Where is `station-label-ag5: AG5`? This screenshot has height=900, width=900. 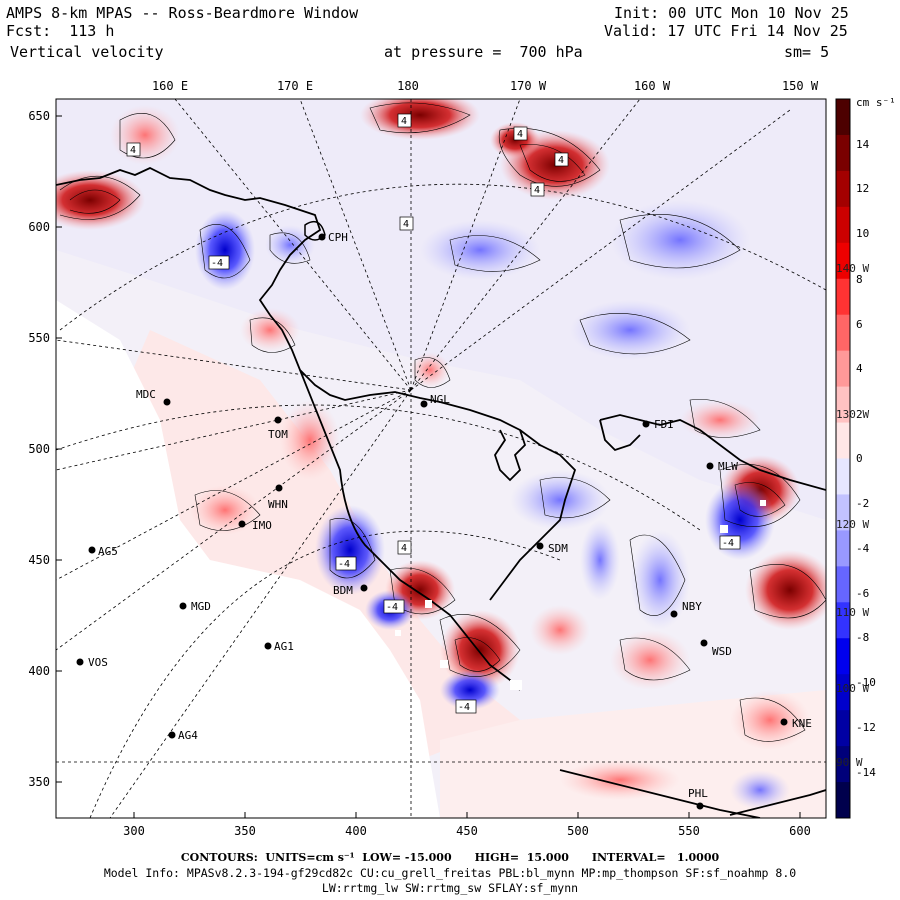 station-label-ag5: AG5 is located at coordinates (108, 551).